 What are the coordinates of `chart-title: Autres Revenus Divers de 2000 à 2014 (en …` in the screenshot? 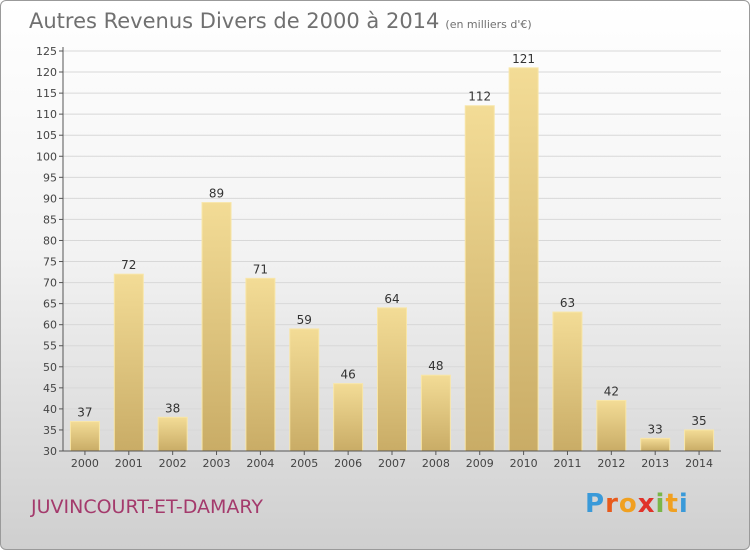 It's located at (280, 21).